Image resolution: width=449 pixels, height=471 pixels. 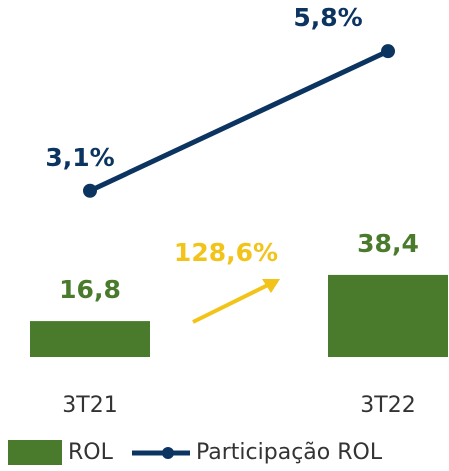 I want to click on x-tick-label: 3T21, so click(x=89, y=405).